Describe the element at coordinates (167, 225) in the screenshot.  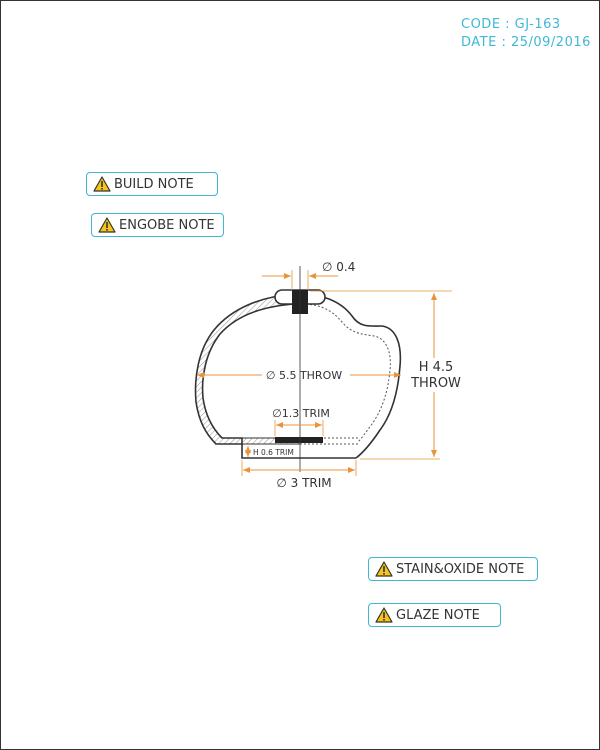
I see `engobe-note-label: ENGOBE NOTE` at that location.